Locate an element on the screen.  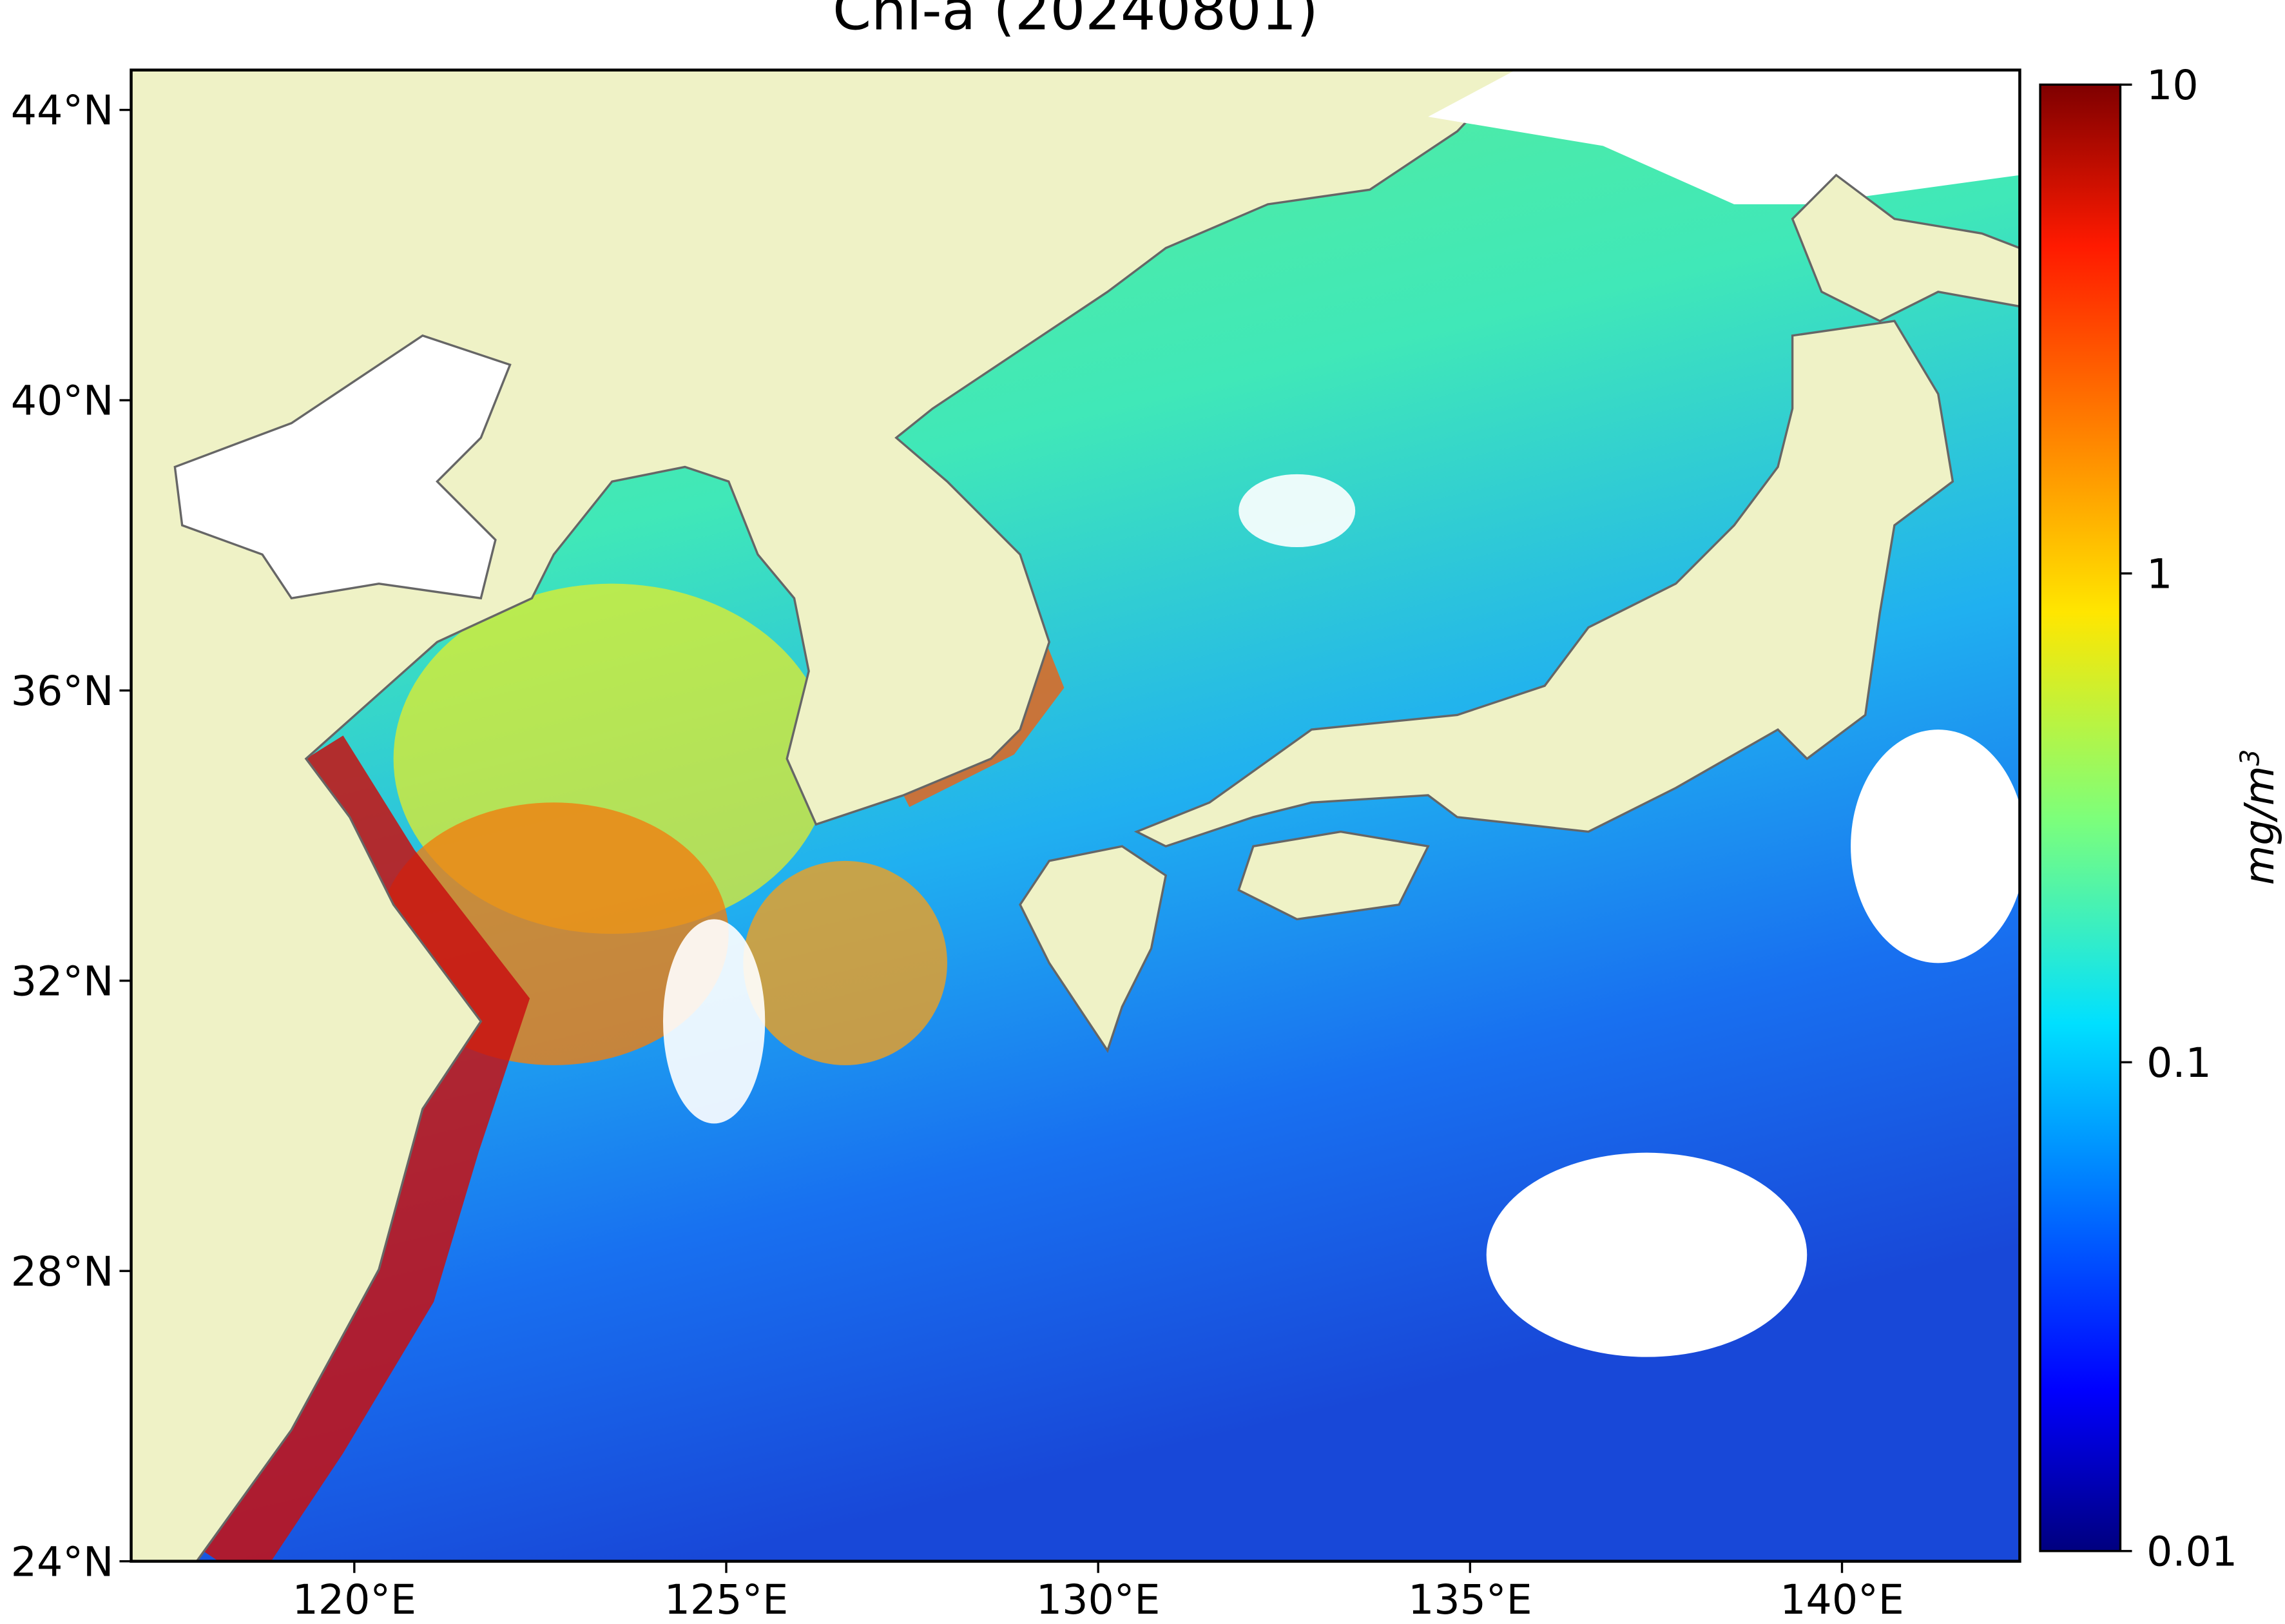
colorbar-unit-exponent: 3 is located at coordinates (2249, 757).